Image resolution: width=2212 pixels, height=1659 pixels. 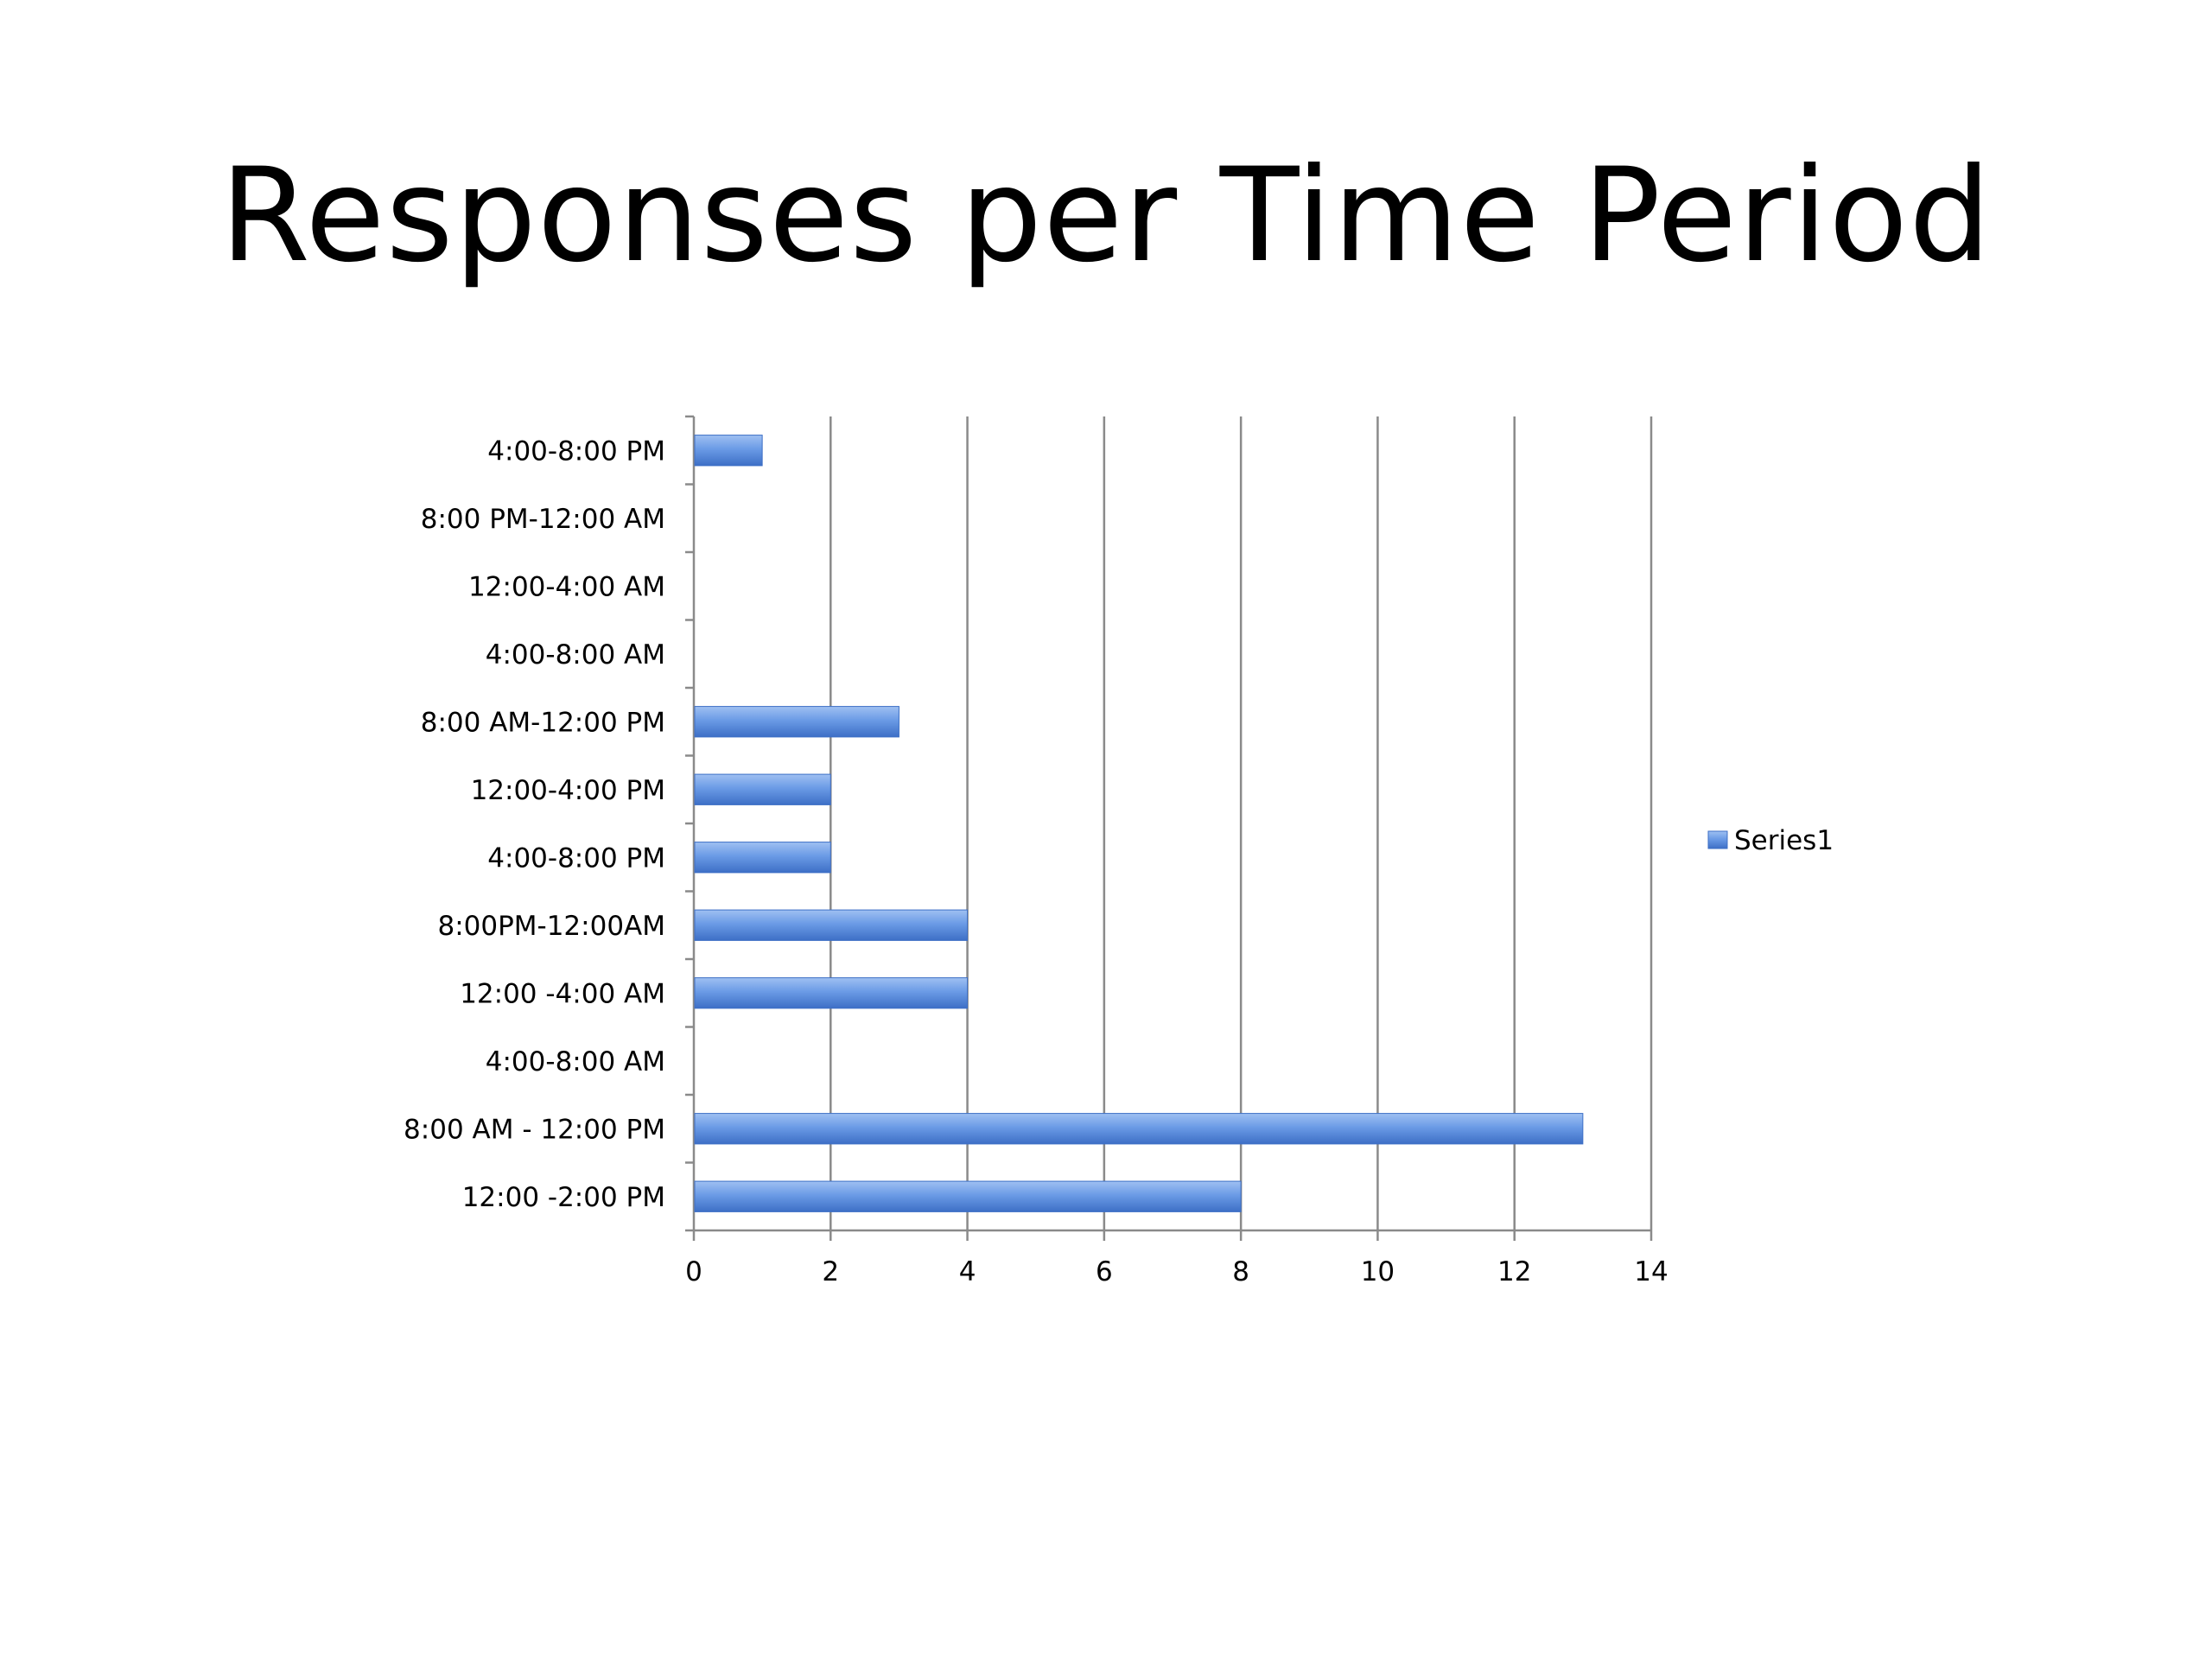 I want to click on legend: Series1, so click(x=1770, y=840).